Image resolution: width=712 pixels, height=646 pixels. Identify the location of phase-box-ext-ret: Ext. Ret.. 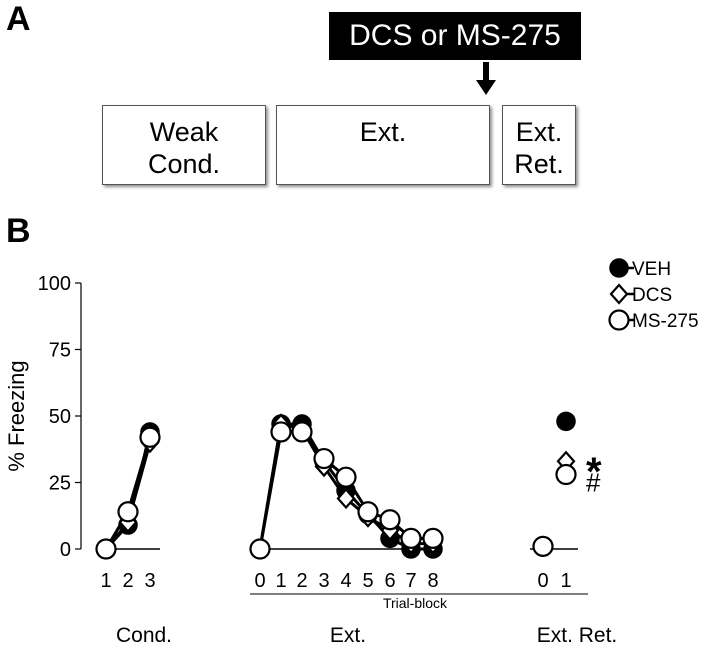
(539, 145).